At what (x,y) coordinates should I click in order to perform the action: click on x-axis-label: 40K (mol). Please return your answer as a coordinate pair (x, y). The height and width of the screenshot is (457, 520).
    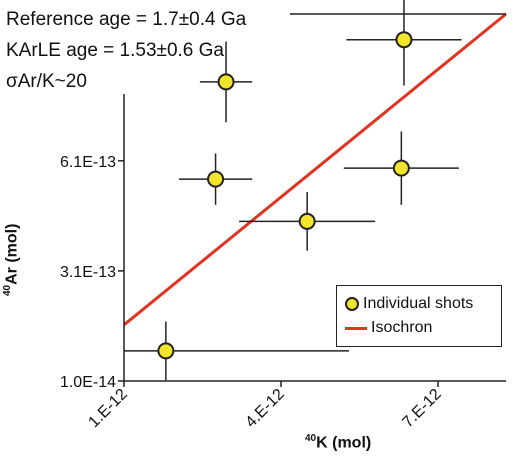
    Looking at the image, I should click on (338, 442).